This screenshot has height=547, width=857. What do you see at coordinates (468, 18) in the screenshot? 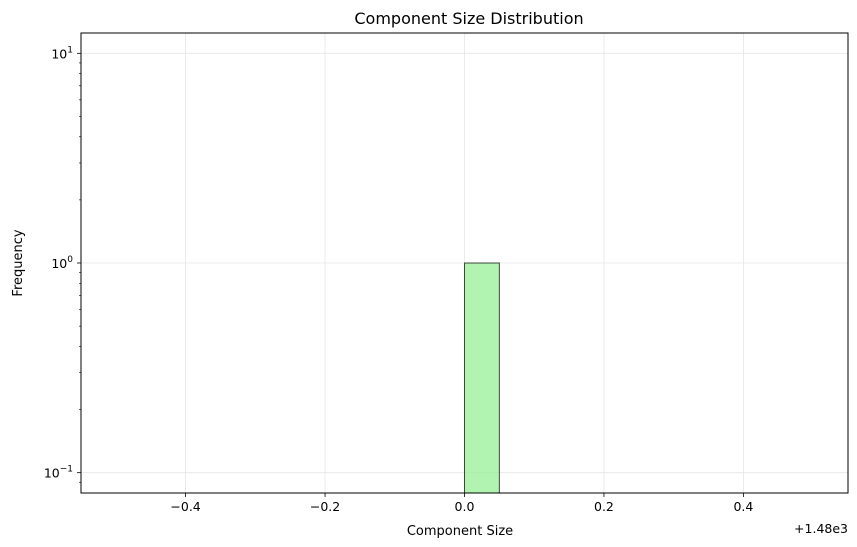
I see `chart-title: Component Size Distribution` at bounding box center [468, 18].